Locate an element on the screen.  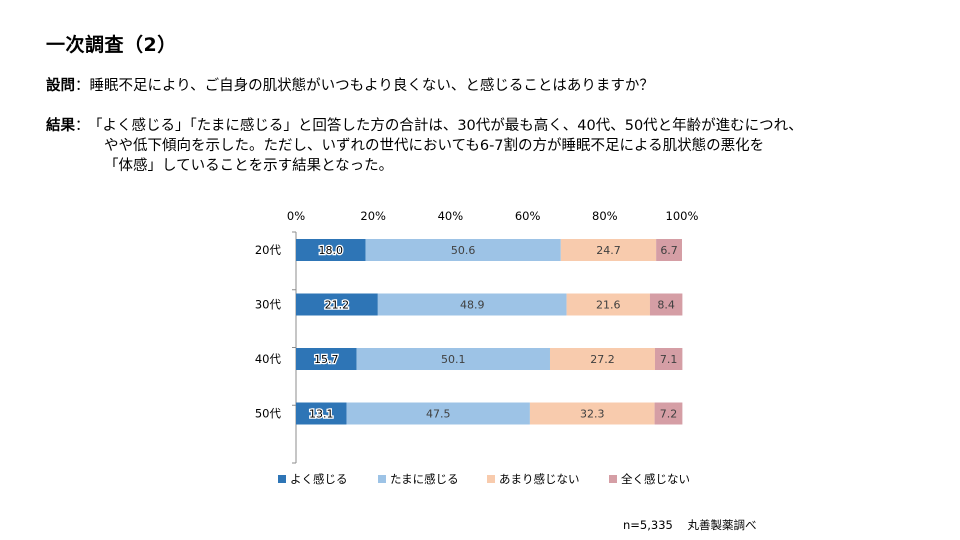
data-label: 47.5 is located at coordinates (438, 414).